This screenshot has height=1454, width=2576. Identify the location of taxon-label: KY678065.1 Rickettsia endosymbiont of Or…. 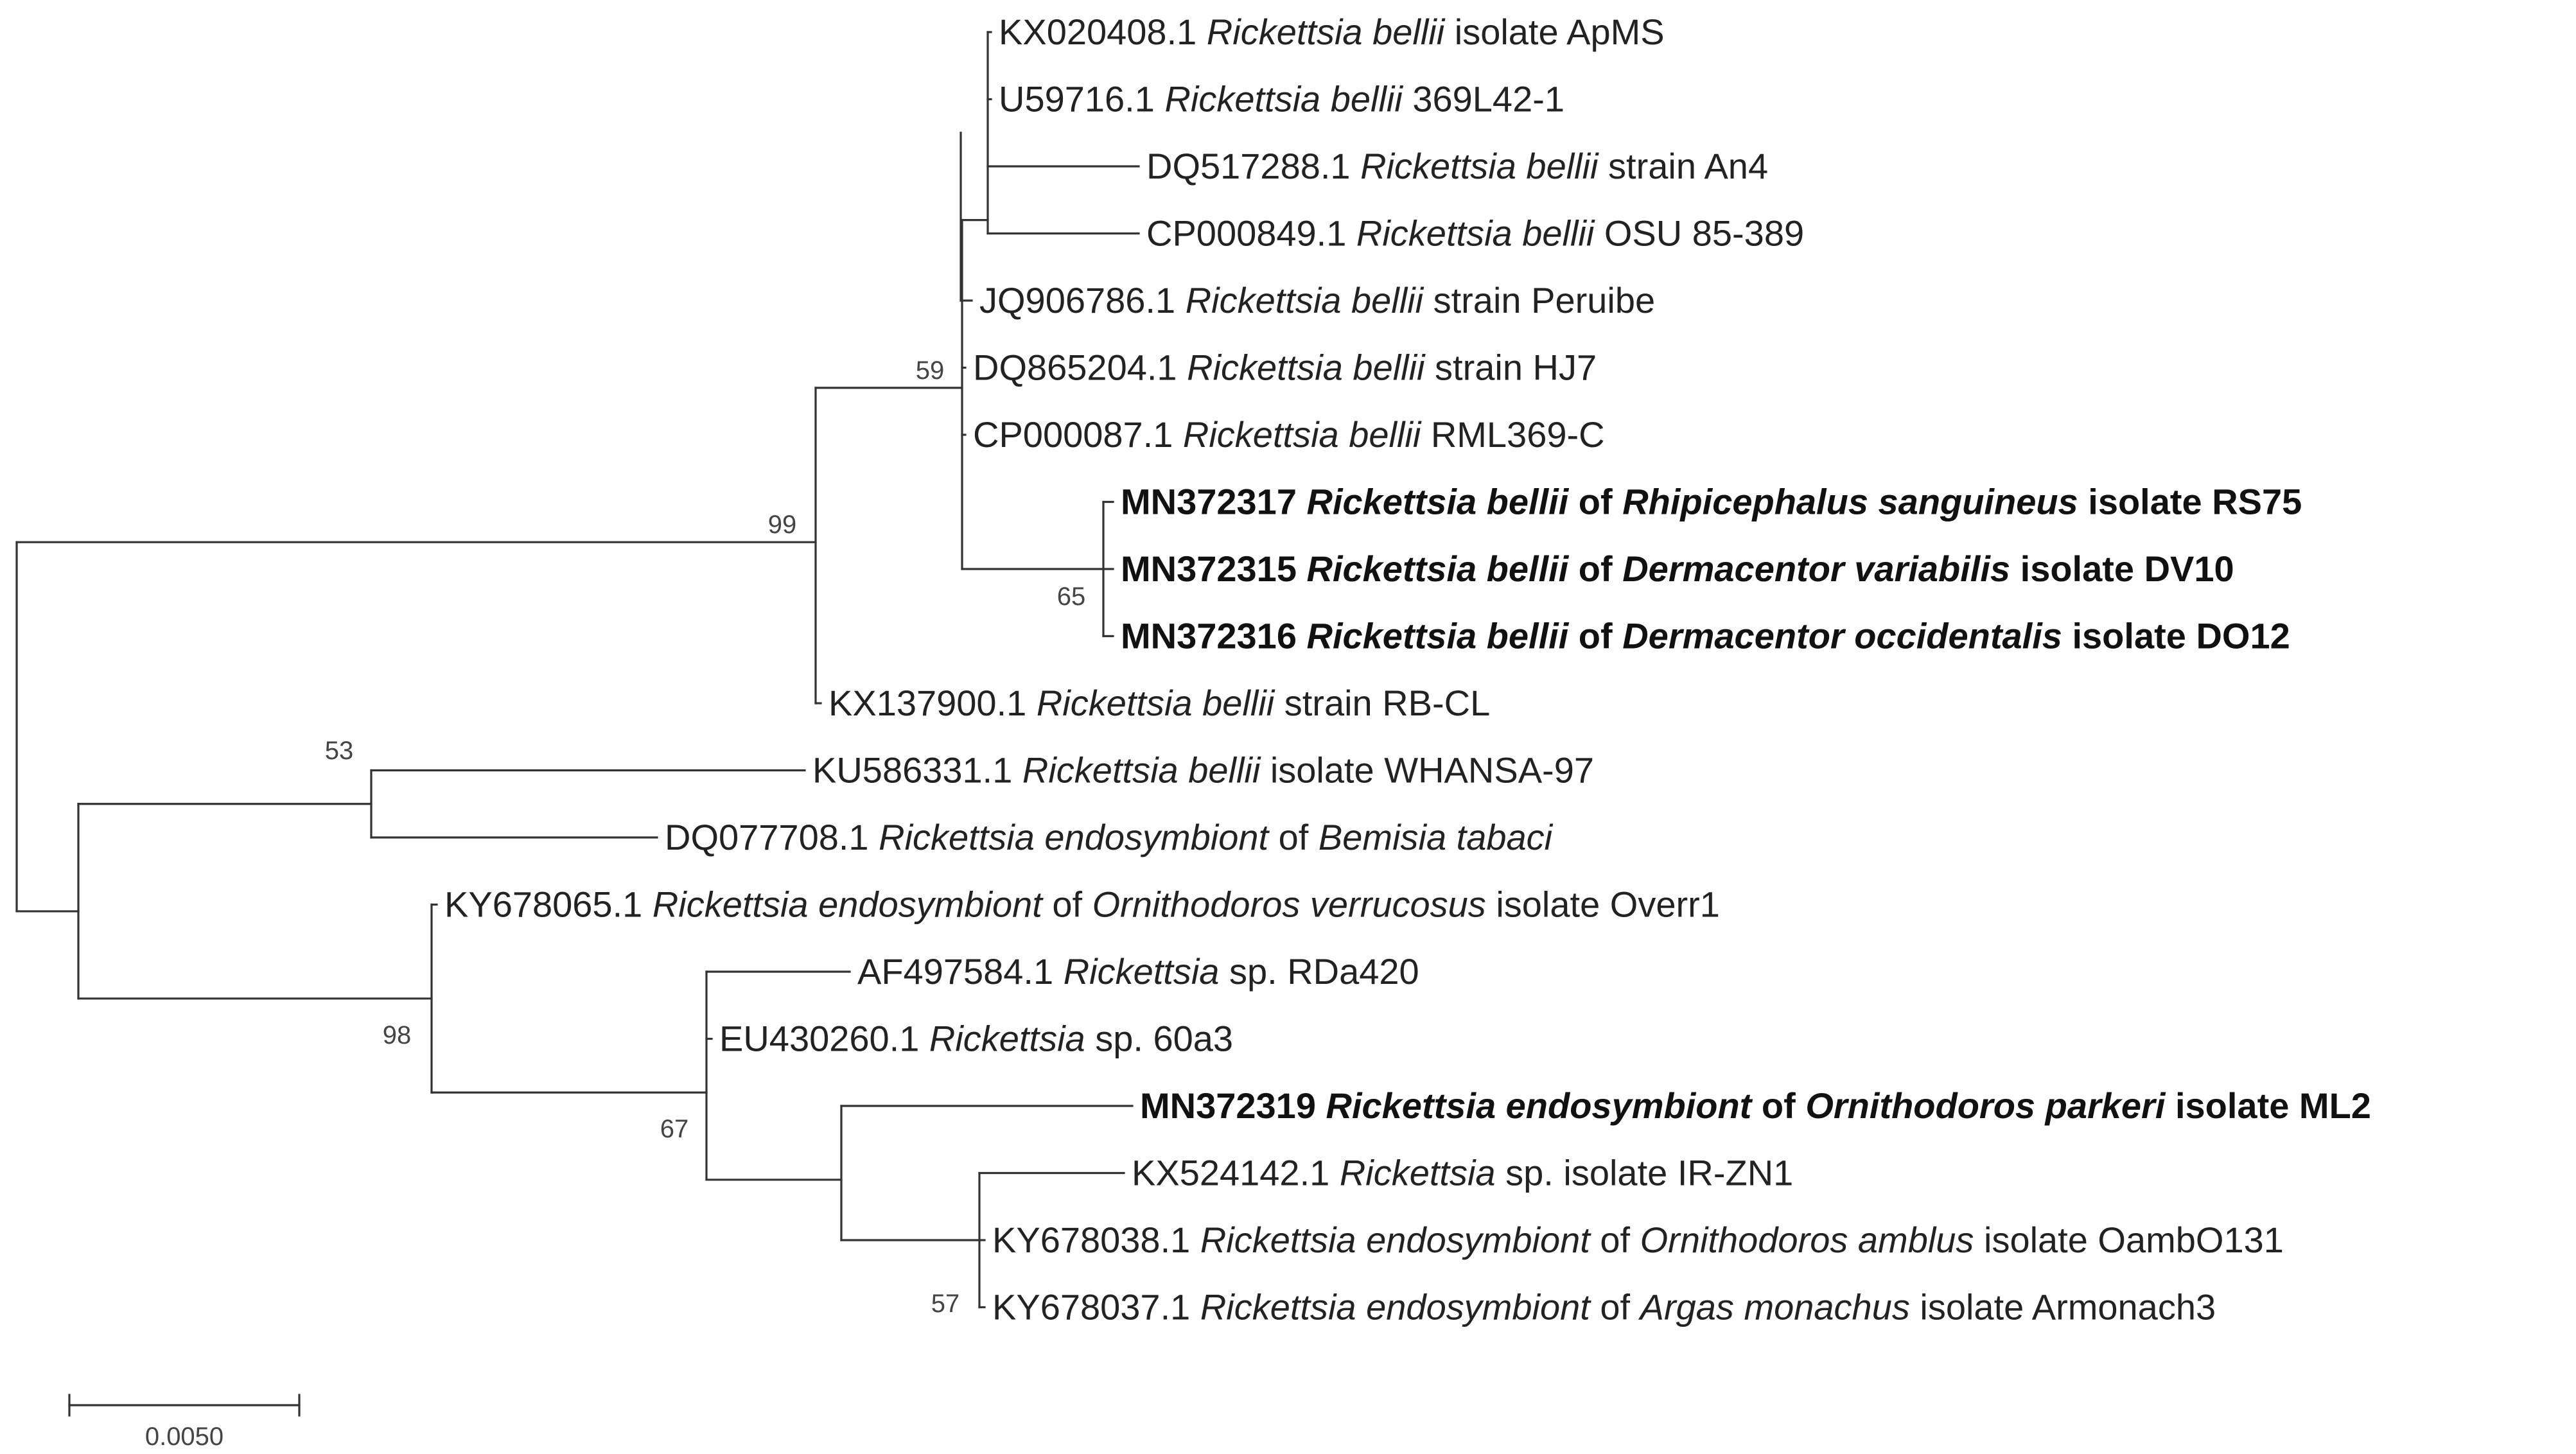
(1082, 904).